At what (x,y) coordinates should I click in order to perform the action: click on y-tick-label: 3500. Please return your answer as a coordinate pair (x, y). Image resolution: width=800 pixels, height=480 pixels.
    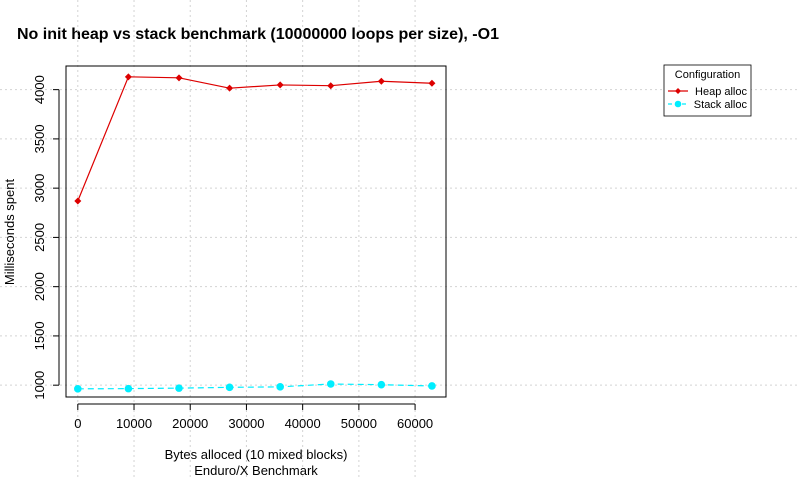
    Looking at the image, I should click on (39, 138).